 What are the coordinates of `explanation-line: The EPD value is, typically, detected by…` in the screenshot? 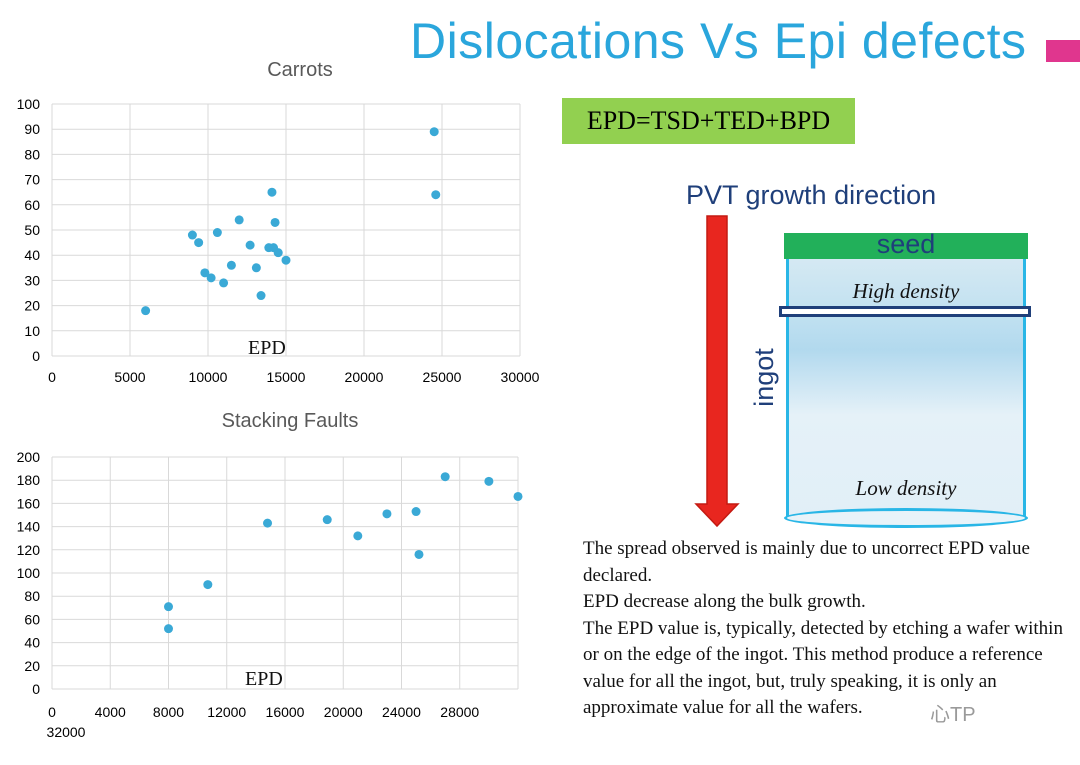 It's located at (823, 668).